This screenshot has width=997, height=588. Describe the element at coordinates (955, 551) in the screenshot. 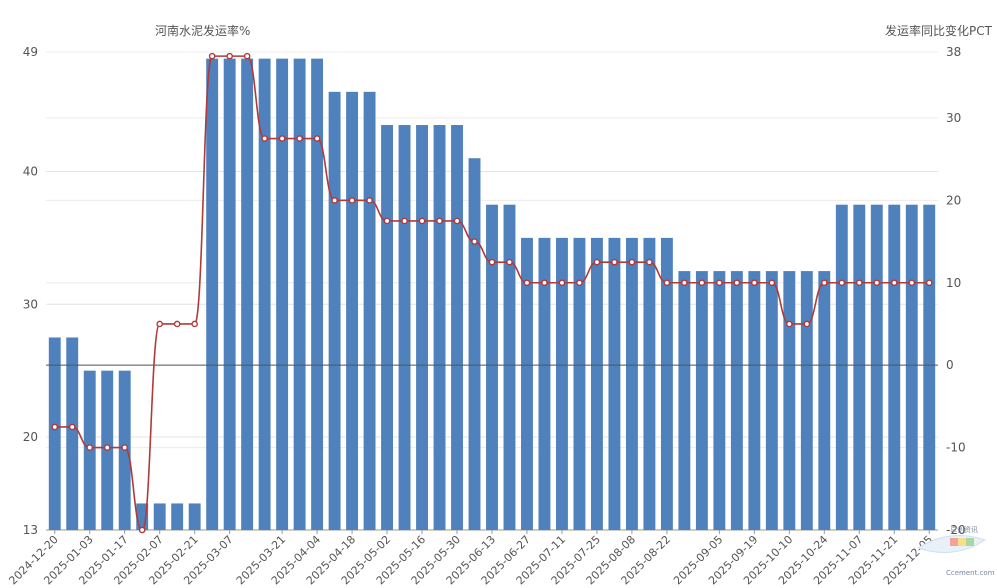

I see `watermark-logo: 卓创资讯 Ccement.com` at that location.